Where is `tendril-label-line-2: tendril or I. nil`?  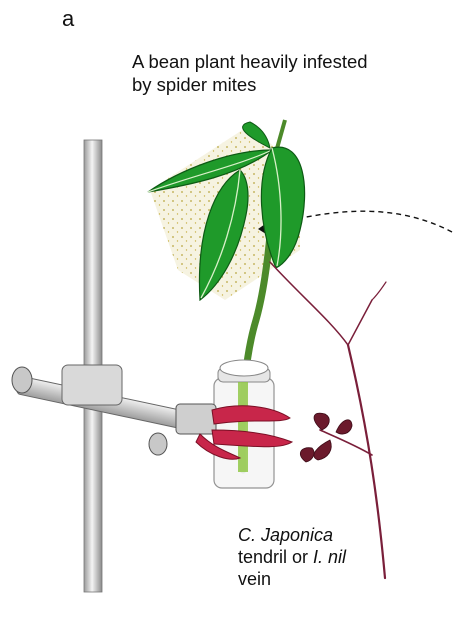
tendril-label-line-2: tendril or I. nil is located at coordinates (338, 557).